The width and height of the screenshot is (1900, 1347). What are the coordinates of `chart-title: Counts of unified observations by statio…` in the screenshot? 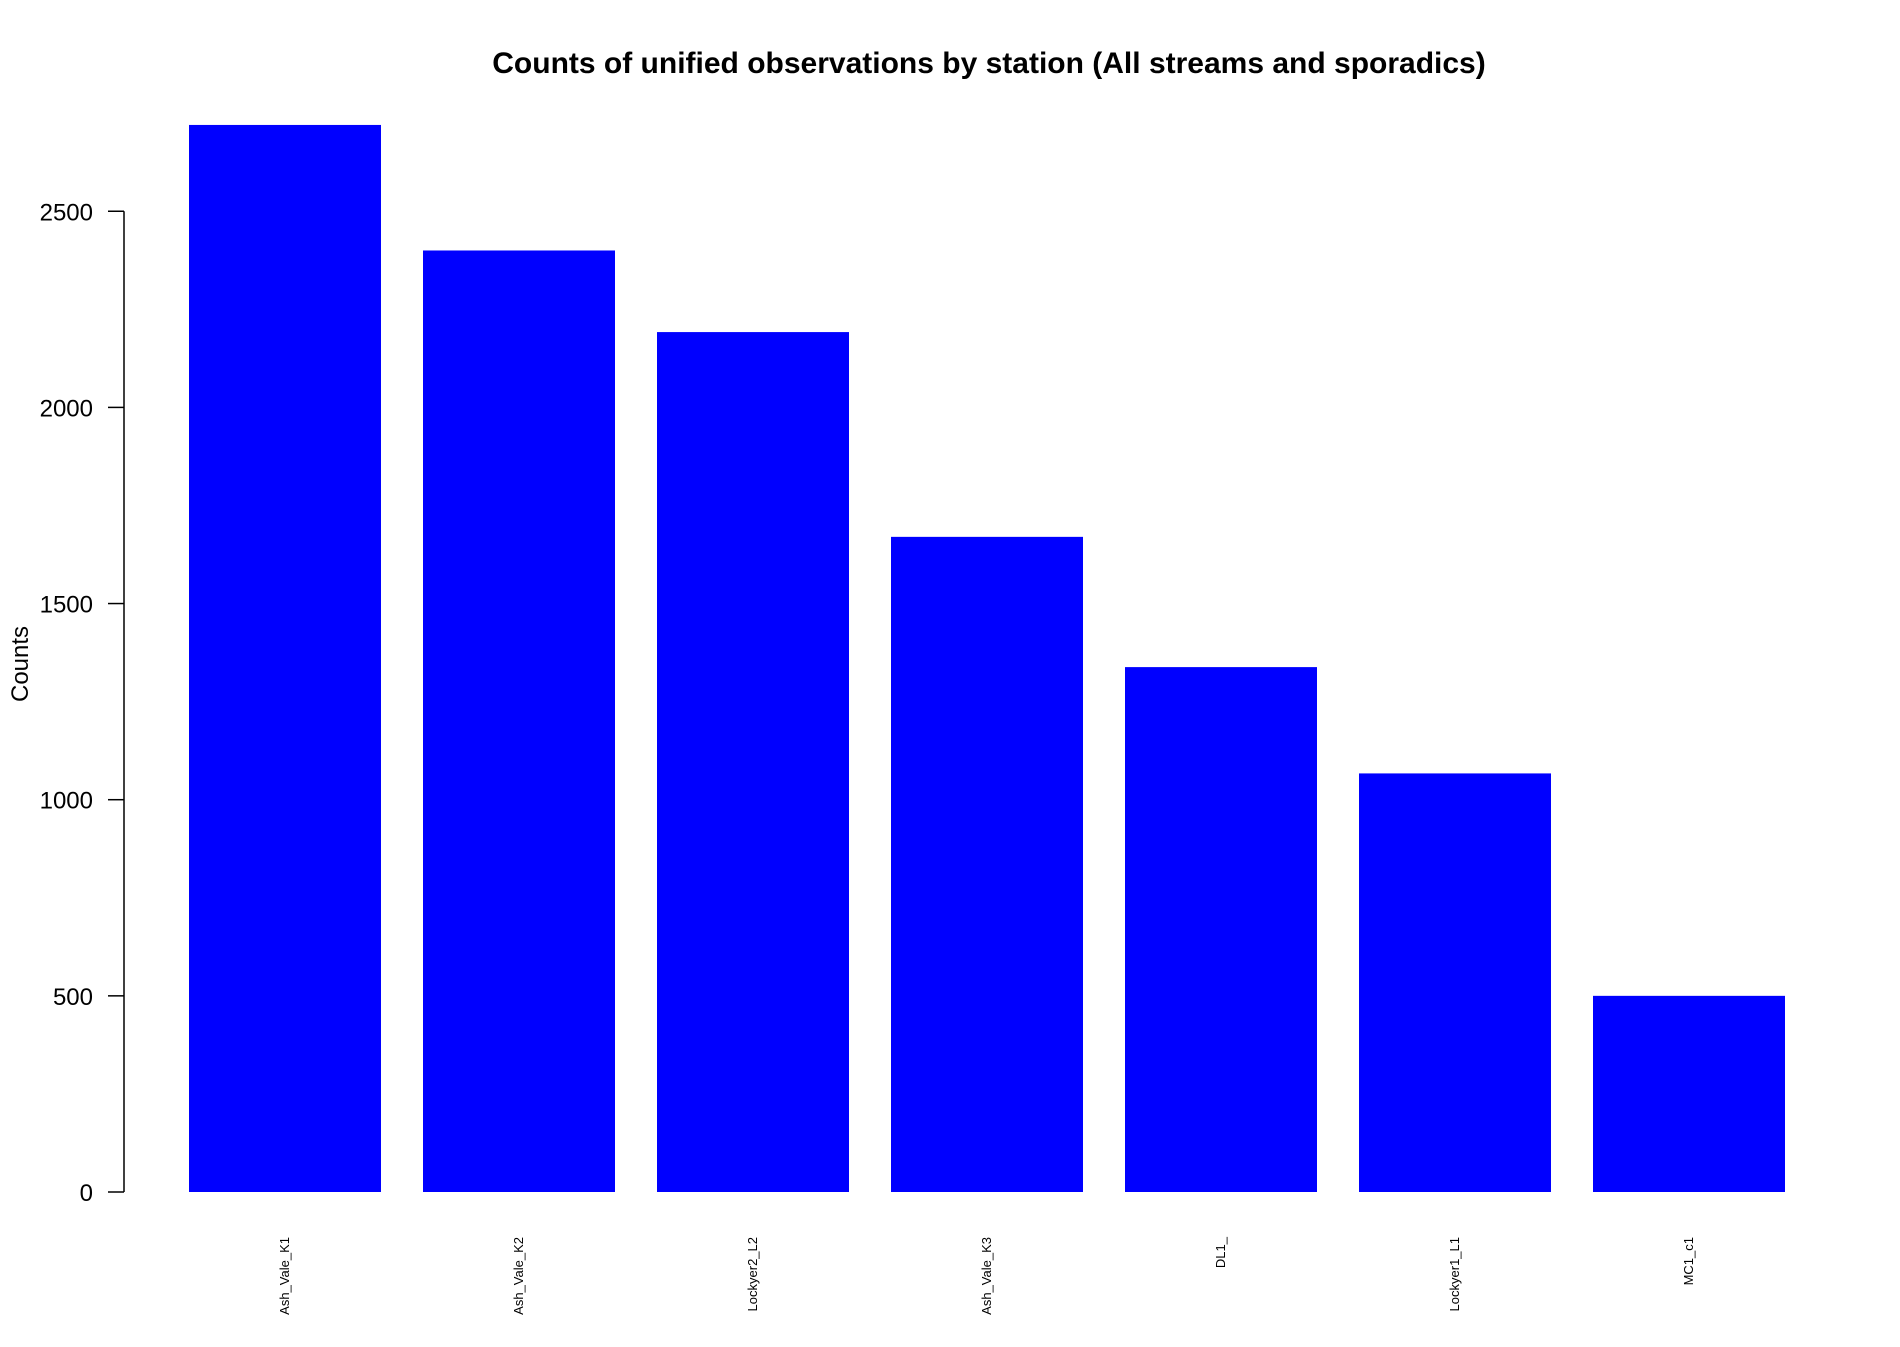 It's located at (989, 63).